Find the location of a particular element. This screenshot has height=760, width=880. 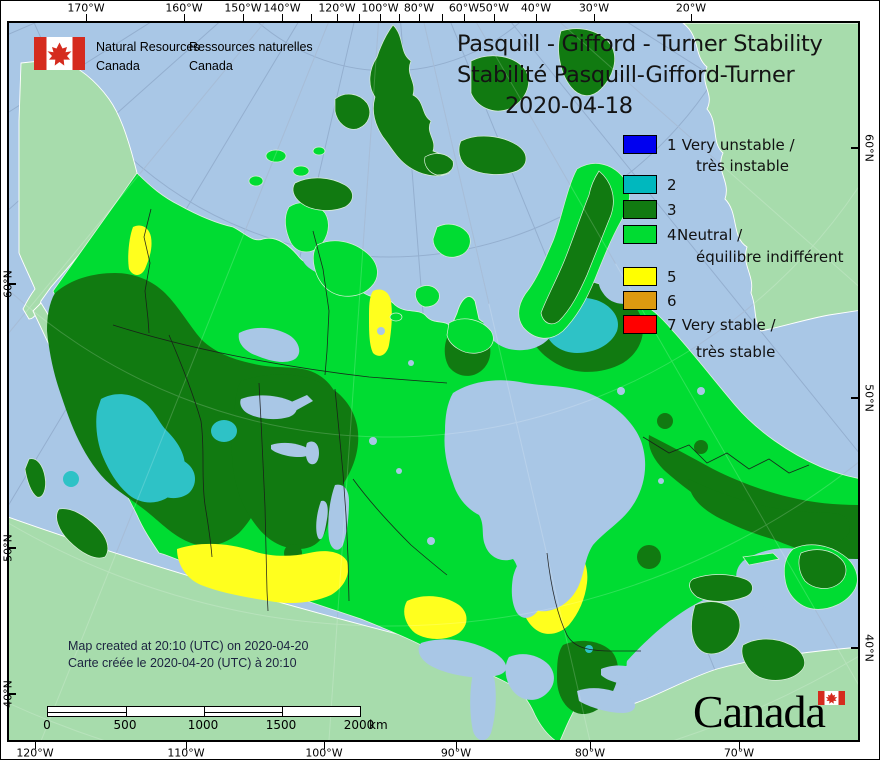

legend-sublabel: très instable is located at coordinates (743, 166).